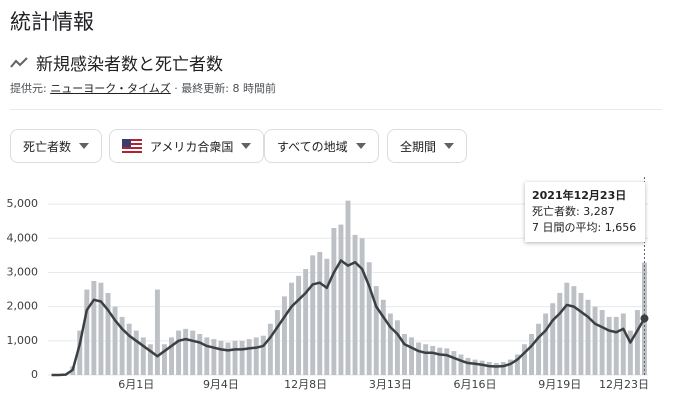  I want to click on y-tick-label: 3,000, so click(23, 271).